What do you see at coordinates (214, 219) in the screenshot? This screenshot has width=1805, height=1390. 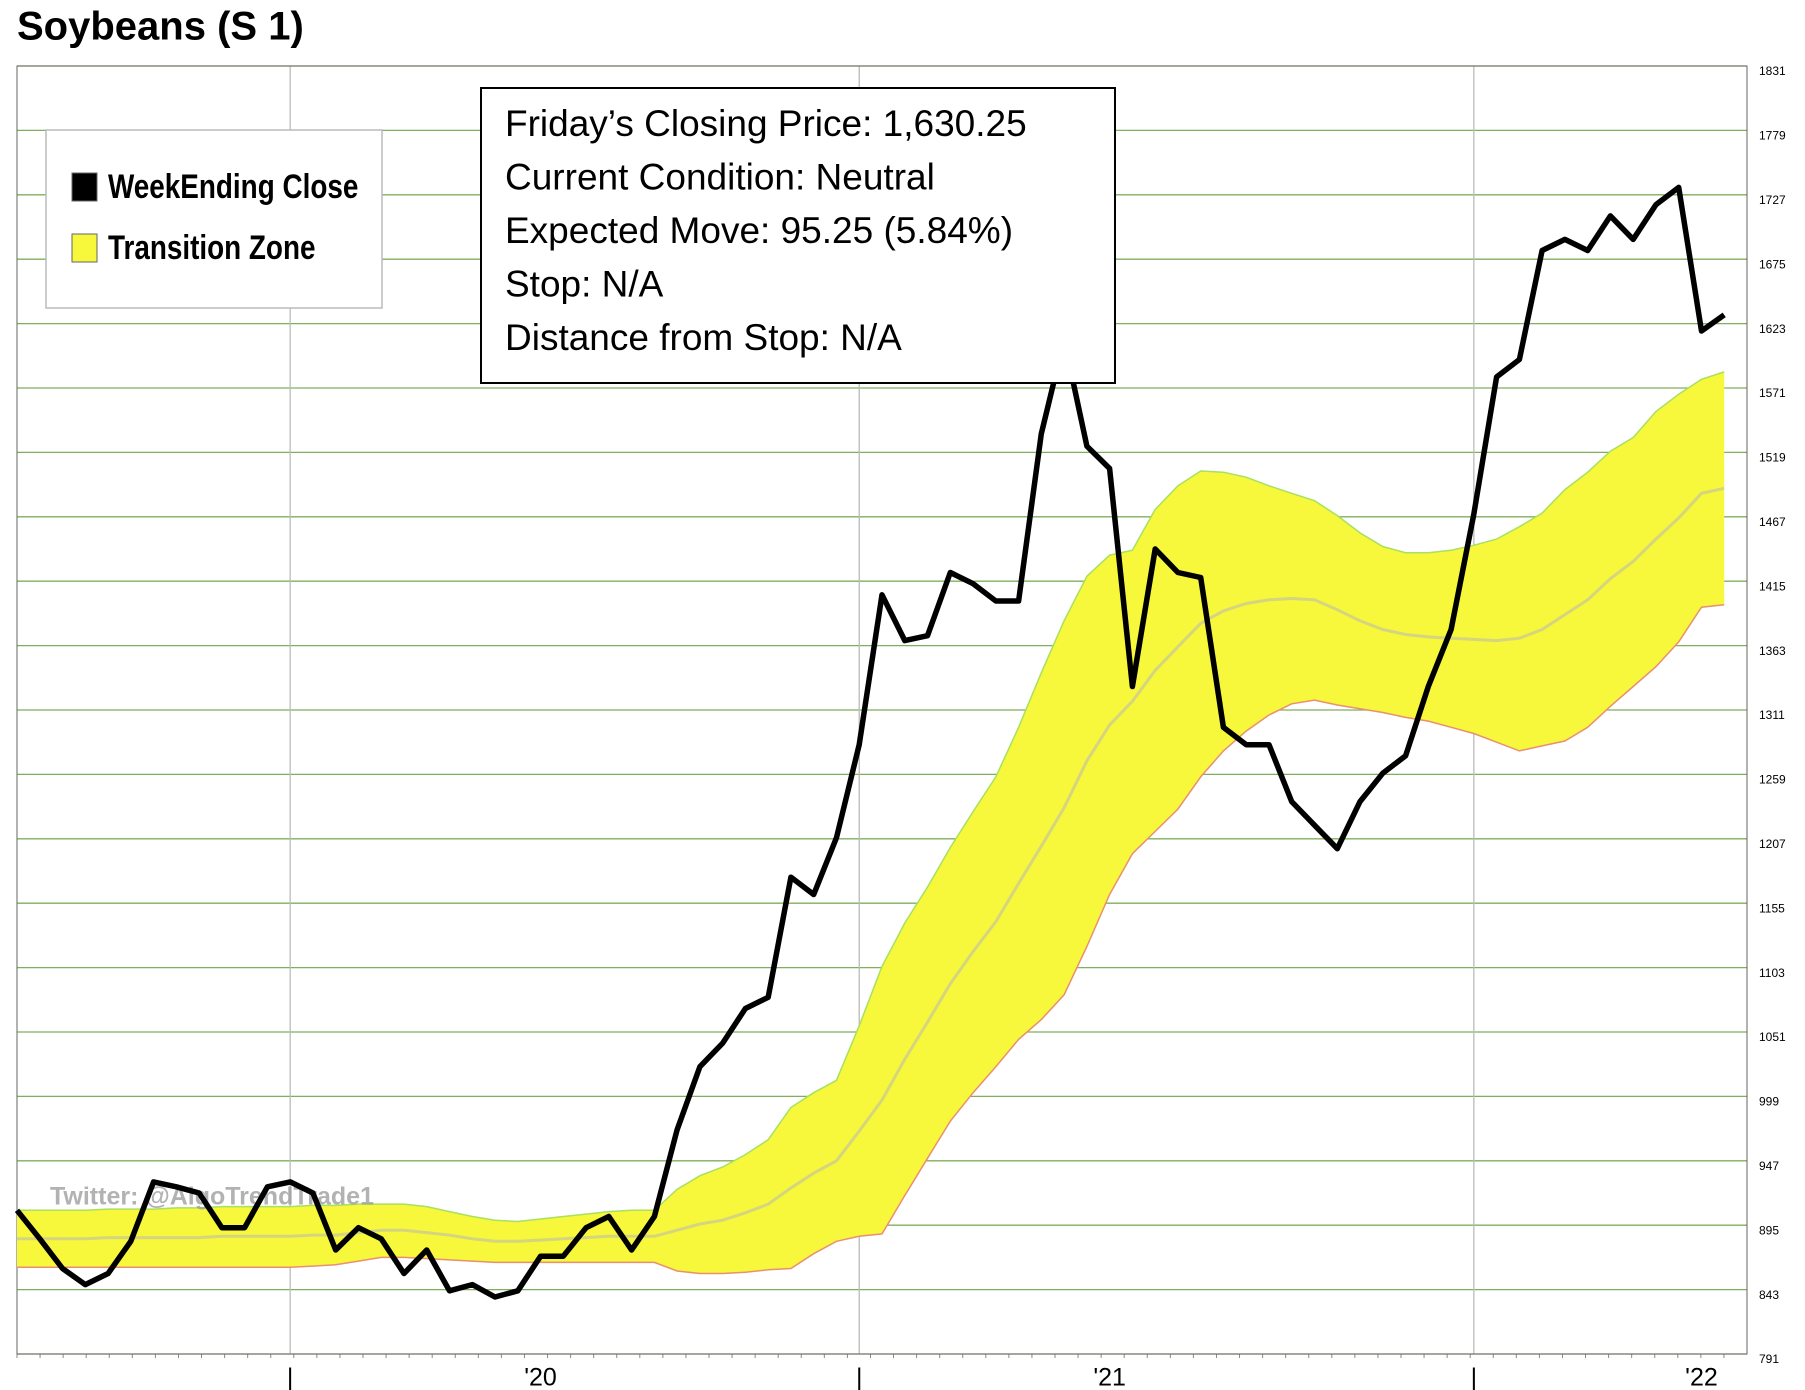 I see `legend-box` at bounding box center [214, 219].